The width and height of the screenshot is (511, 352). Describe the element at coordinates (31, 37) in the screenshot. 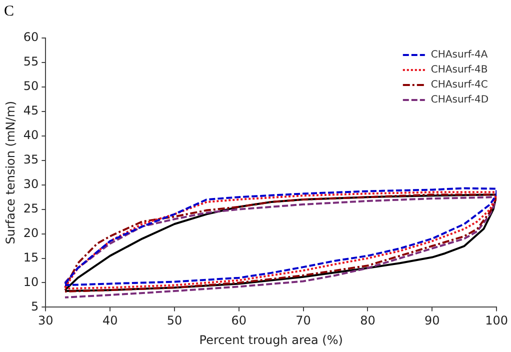

I see `y-tick-label: 60` at that location.